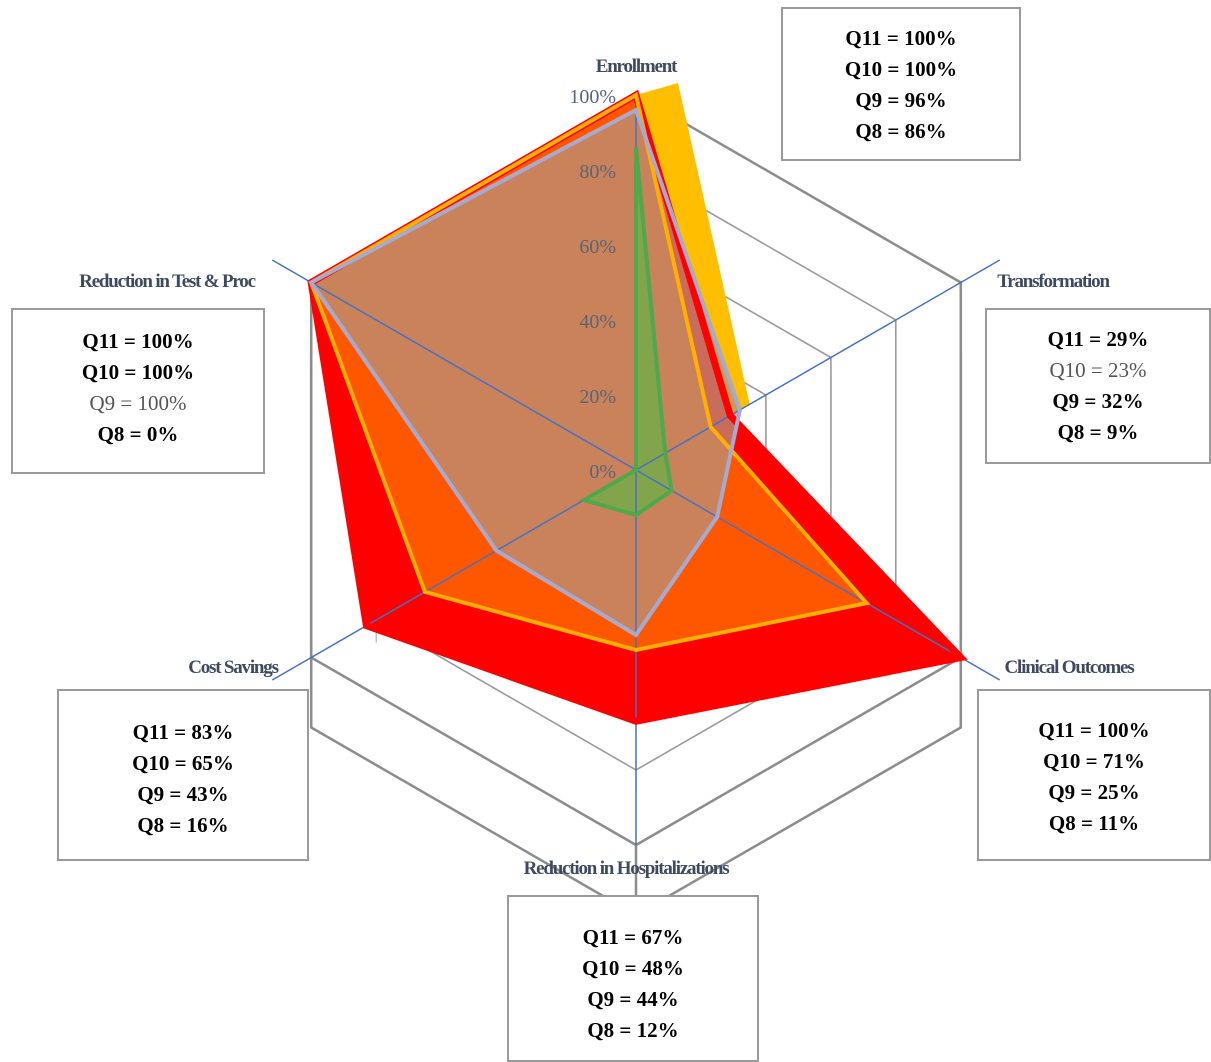  I want to click on callout-line: Q9 = 44%, so click(633, 999).